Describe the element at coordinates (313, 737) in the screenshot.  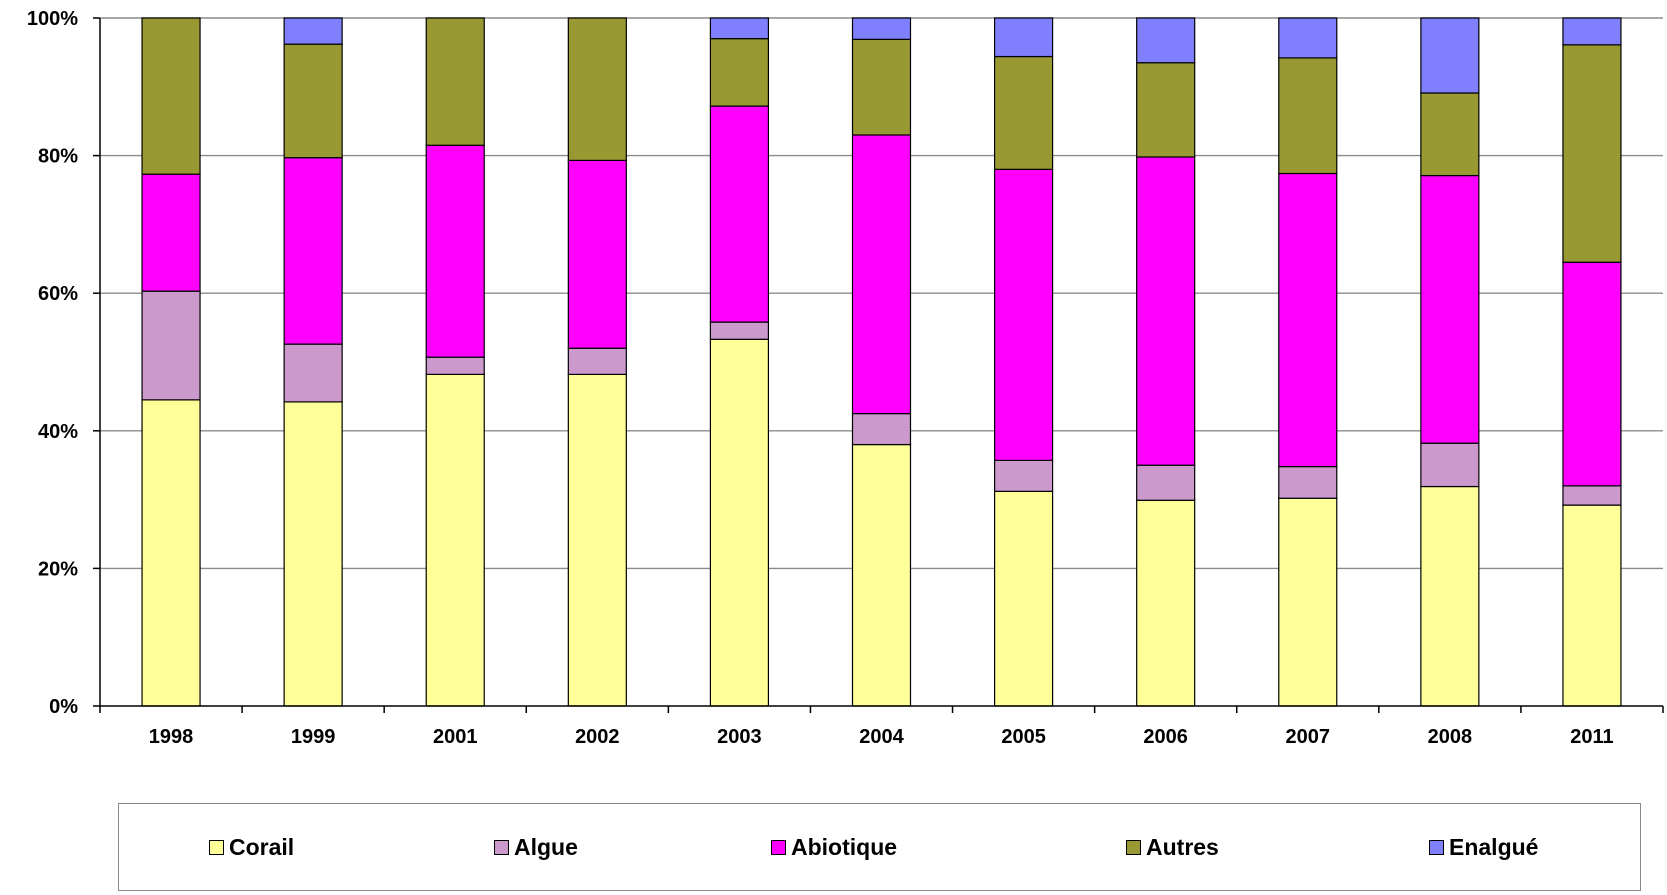
I see `x-tick-label: 1999` at that location.